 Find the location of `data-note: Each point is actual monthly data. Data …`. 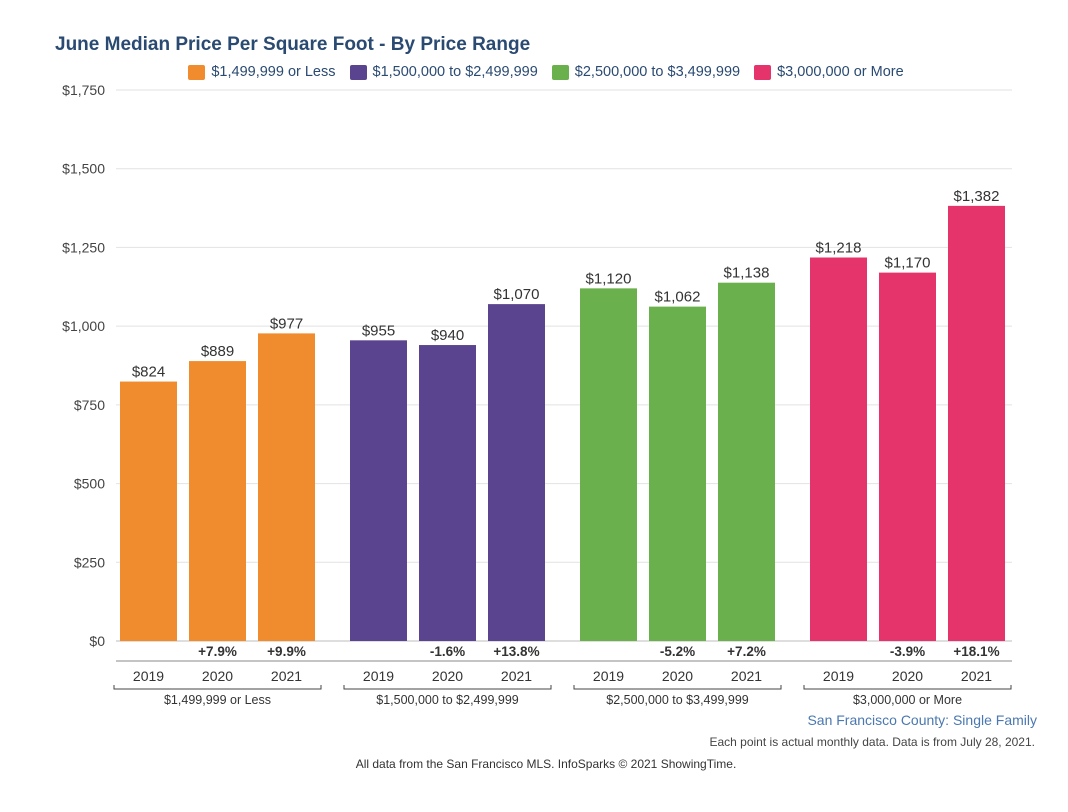

data-note: Each point is actual monthly data. Data … is located at coordinates (872, 742).